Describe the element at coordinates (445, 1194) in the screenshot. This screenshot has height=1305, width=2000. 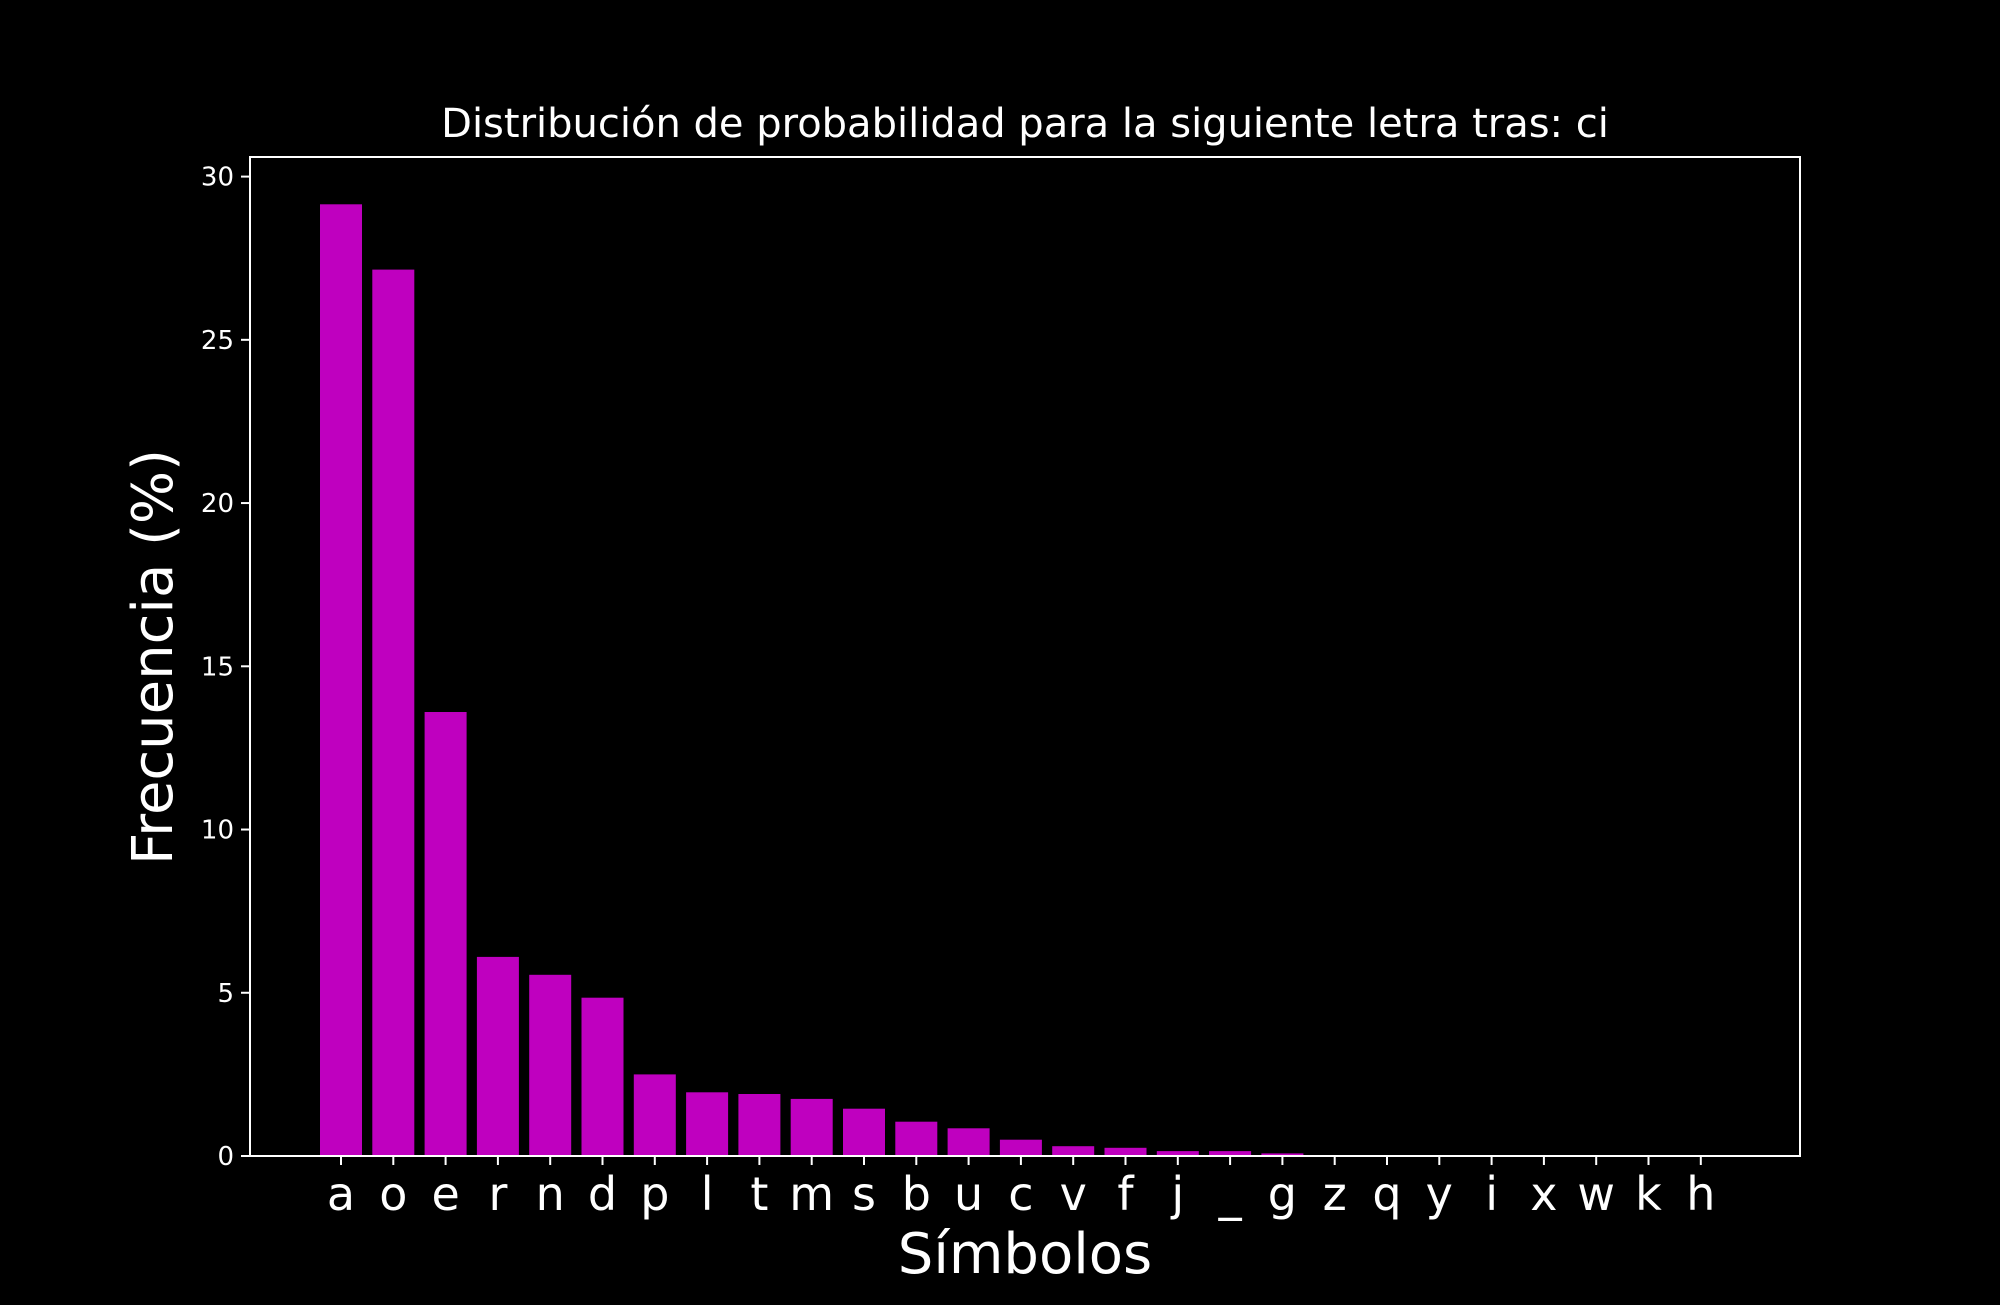
I see `x-tick-label: e` at that location.